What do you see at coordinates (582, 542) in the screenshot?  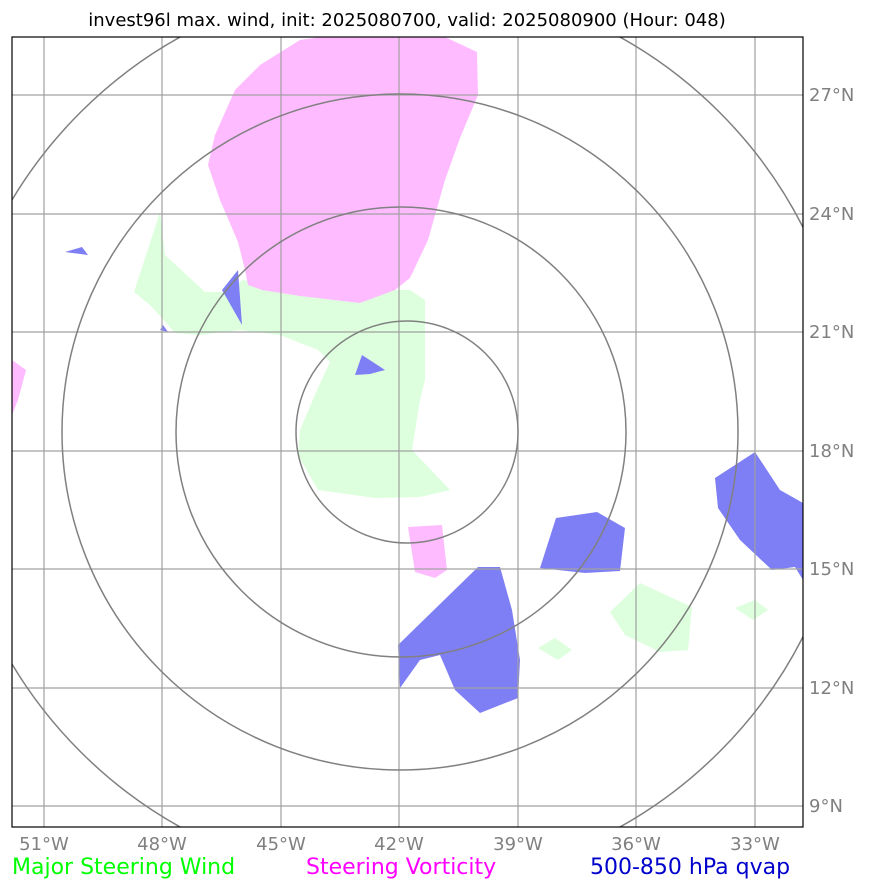 I see `qvap-region-central` at bounding box center [582, 542].